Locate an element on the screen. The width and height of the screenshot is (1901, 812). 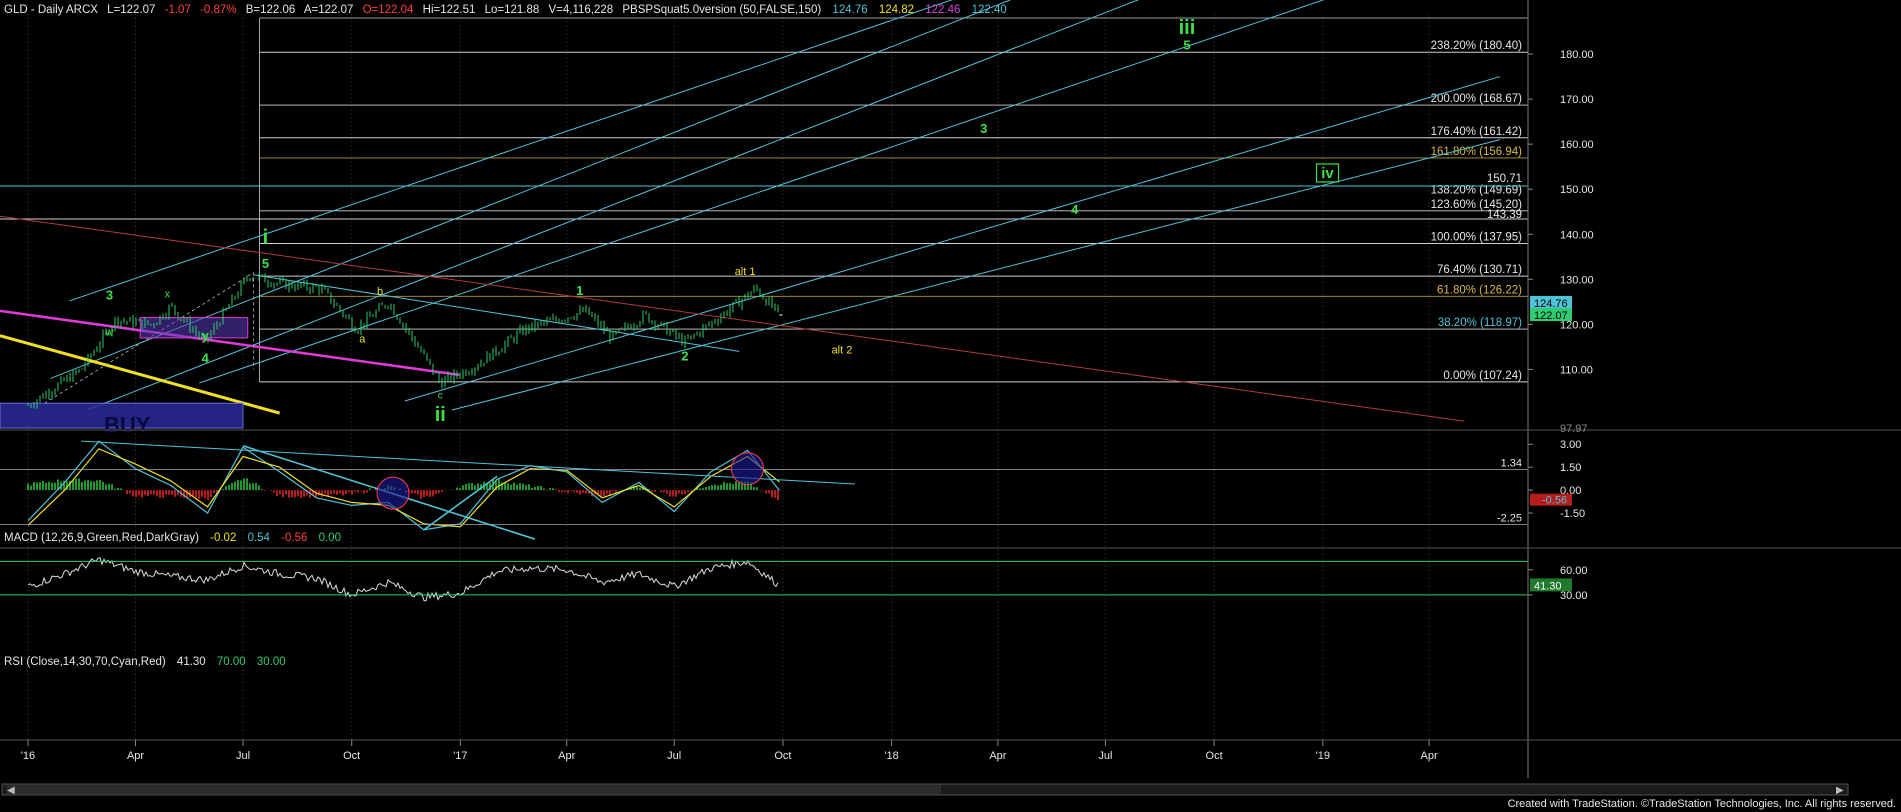
scroll-right-icon: ▶ is located at coordinates (1840, 790).